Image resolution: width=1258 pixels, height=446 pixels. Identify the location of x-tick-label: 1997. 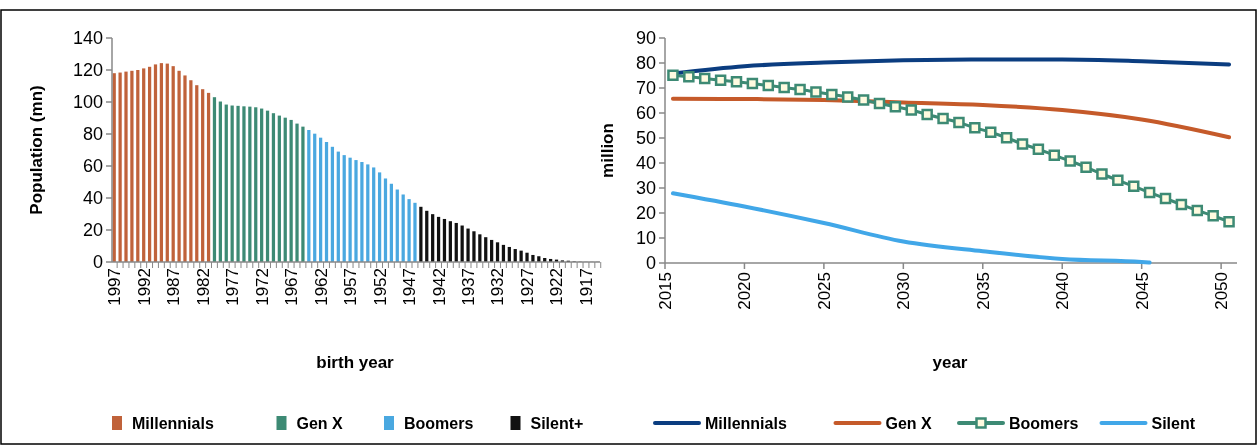
(115, 287).